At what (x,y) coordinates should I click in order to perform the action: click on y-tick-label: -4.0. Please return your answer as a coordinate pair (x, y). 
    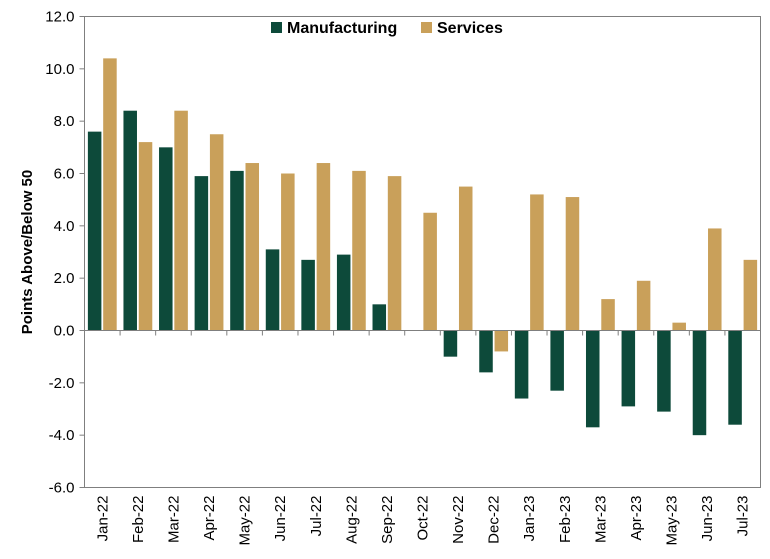
    Looking at the image, I should click on (62, 435).